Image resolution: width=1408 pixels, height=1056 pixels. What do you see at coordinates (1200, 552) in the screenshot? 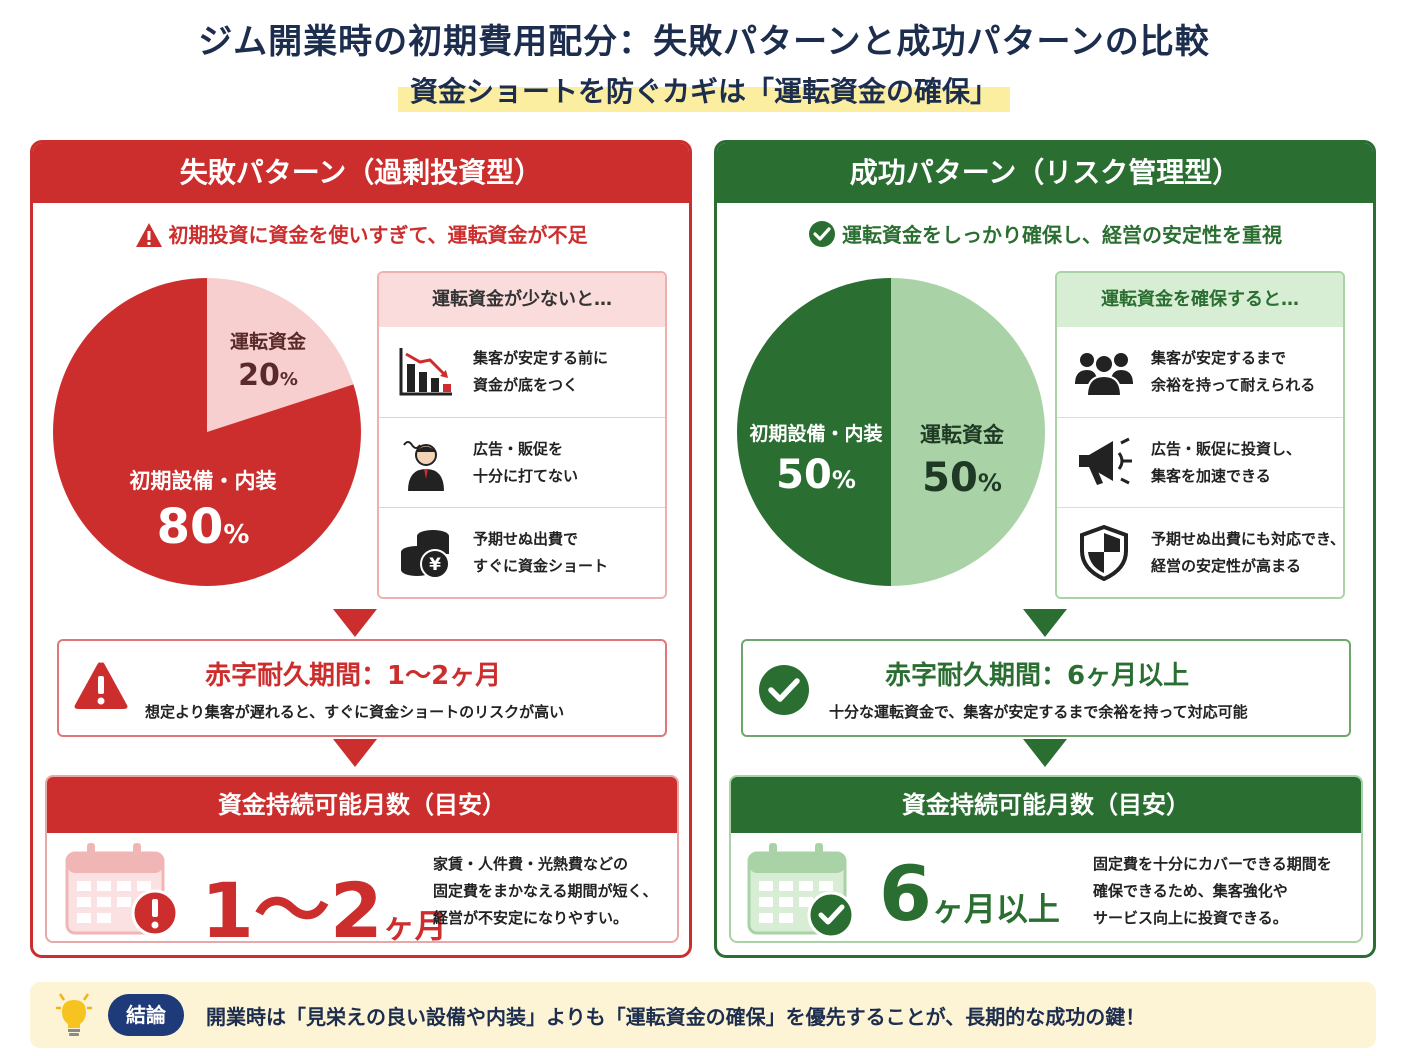
I see `ok-effect-item: 予期せぬ出費にも対応でき、 経営の安定性が高まる` at bounding box center [1200, 552].